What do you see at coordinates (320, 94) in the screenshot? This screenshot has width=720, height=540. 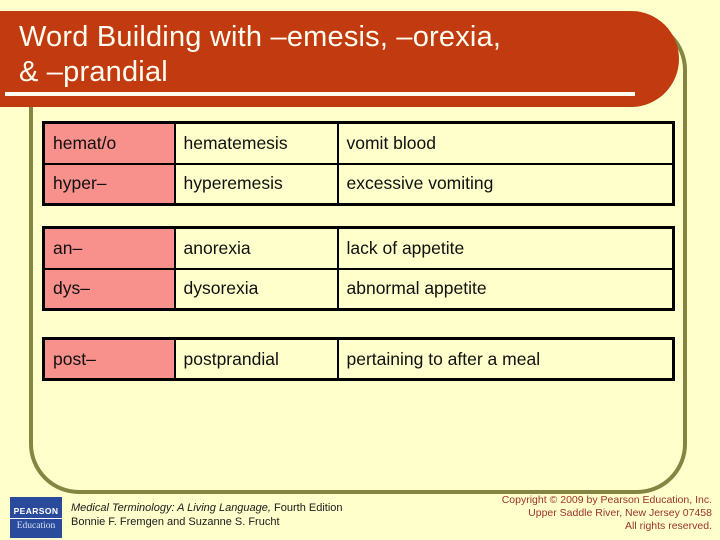 I see `title-underline` at bounding box center [320, 94].